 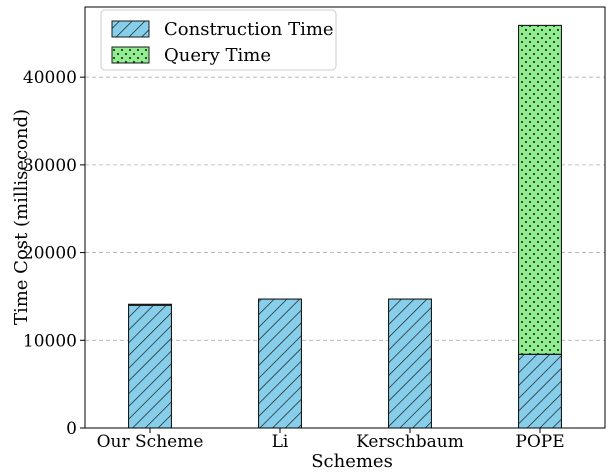 I want to click on legend-box, so click(x=218, y=40).